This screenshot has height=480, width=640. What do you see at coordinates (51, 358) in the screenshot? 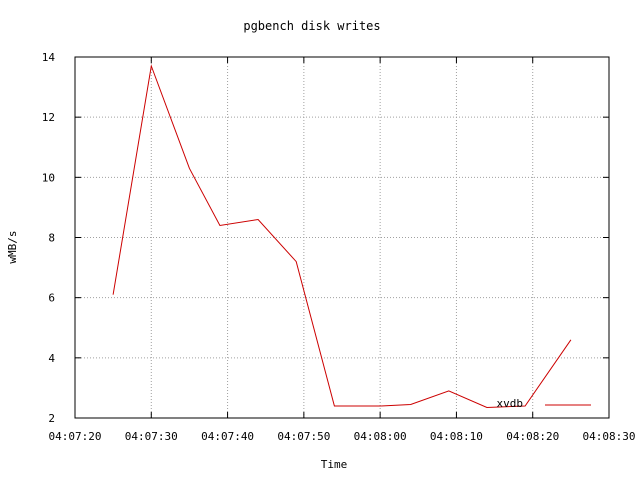
I see `y-tick-label: 4` at bounding box center [51, 358].